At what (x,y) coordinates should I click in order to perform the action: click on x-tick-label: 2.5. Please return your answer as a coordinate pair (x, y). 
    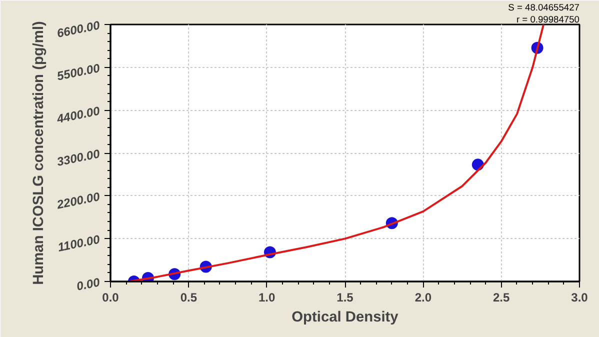
    Looking at the image, I should click on (501, 297).